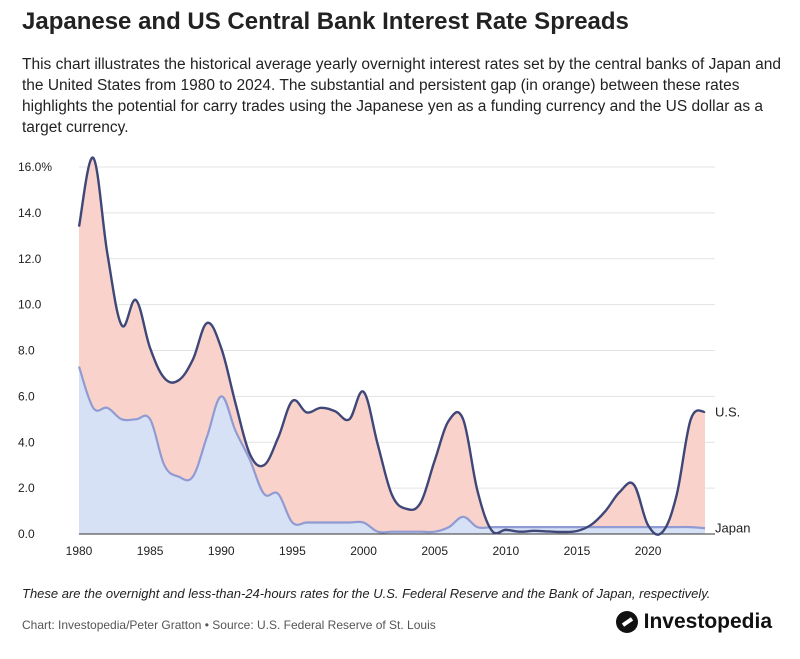 The image size is (800, 659). What do you see at coordinates (727, 412) in the screenshot?
I see `us-series-label: U.S.` at bounding box center [727, 412].